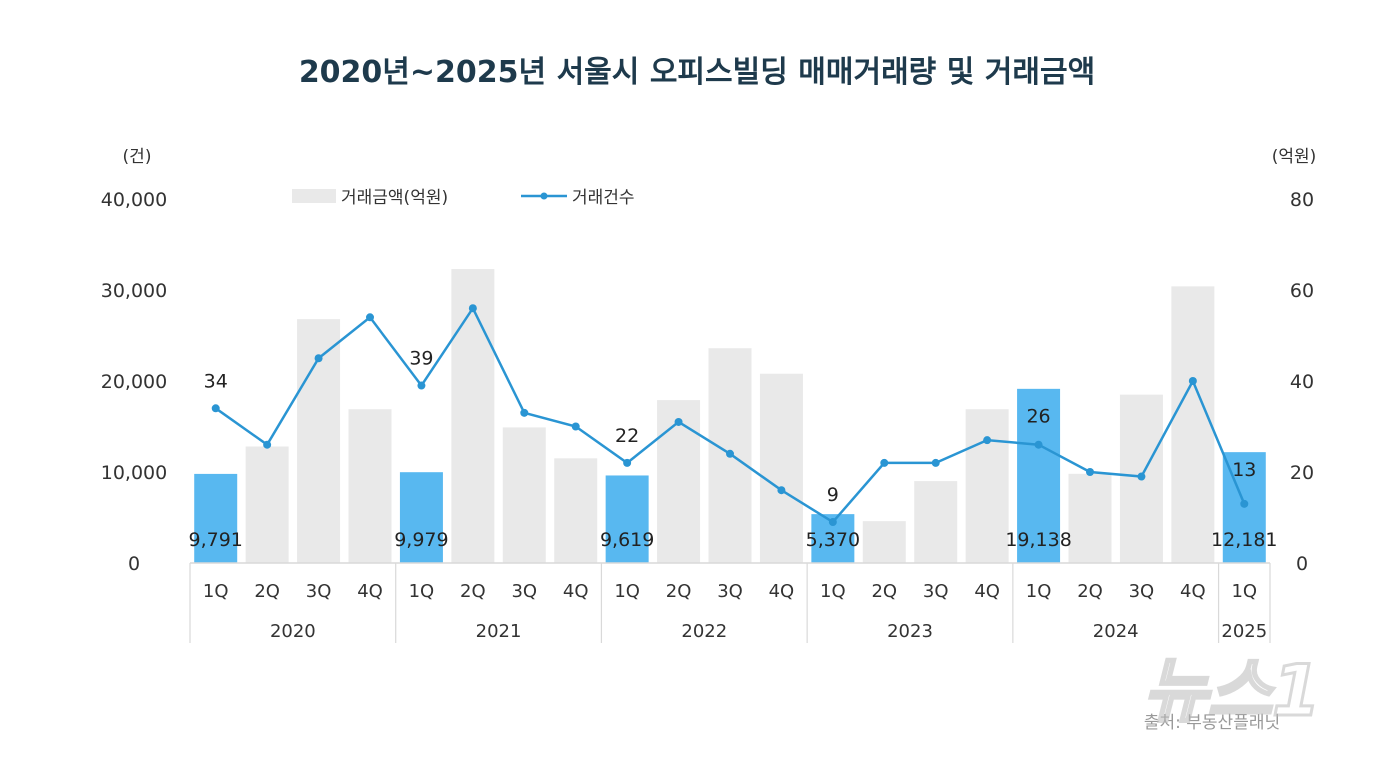 The width and height of the screenshot is (1400, 758). I want to click on source-text: 출처: 부동산플래닛, so click(1212, 723).